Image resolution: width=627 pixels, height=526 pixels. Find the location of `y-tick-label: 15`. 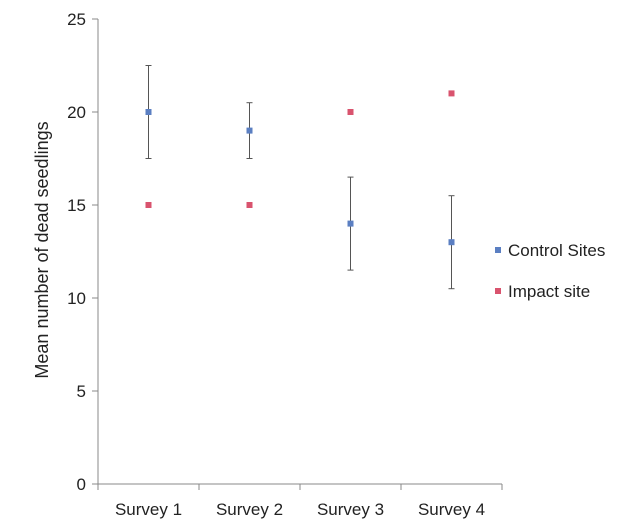

y-tick-label: 15 is located at coordinates (76, 205).